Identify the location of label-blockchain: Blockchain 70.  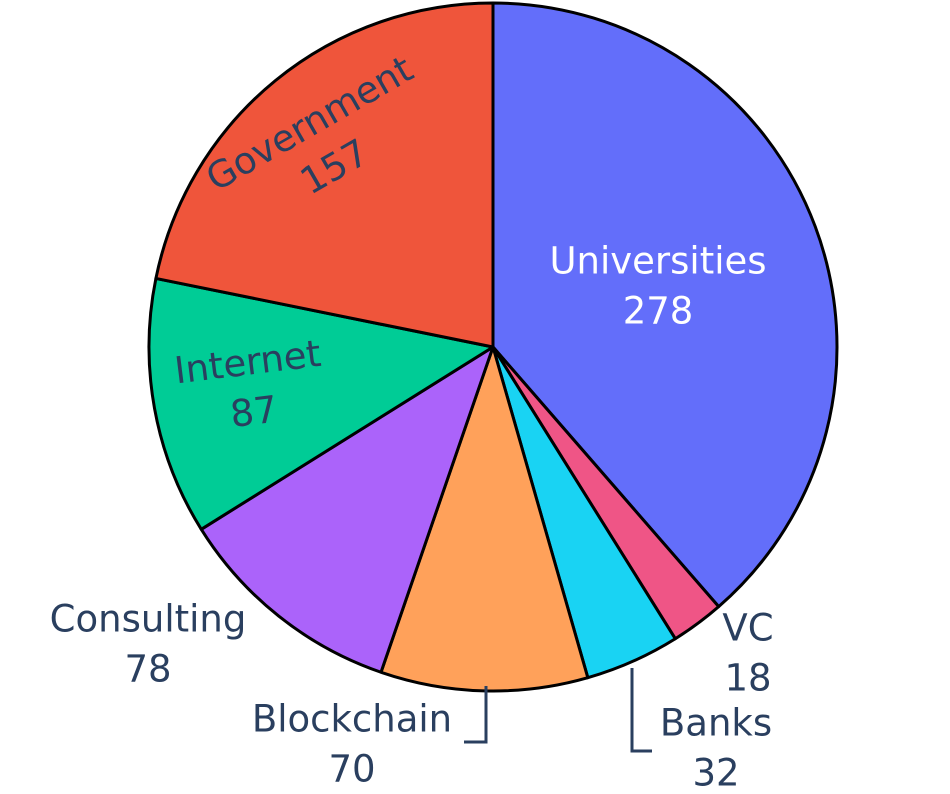
(352, 744).